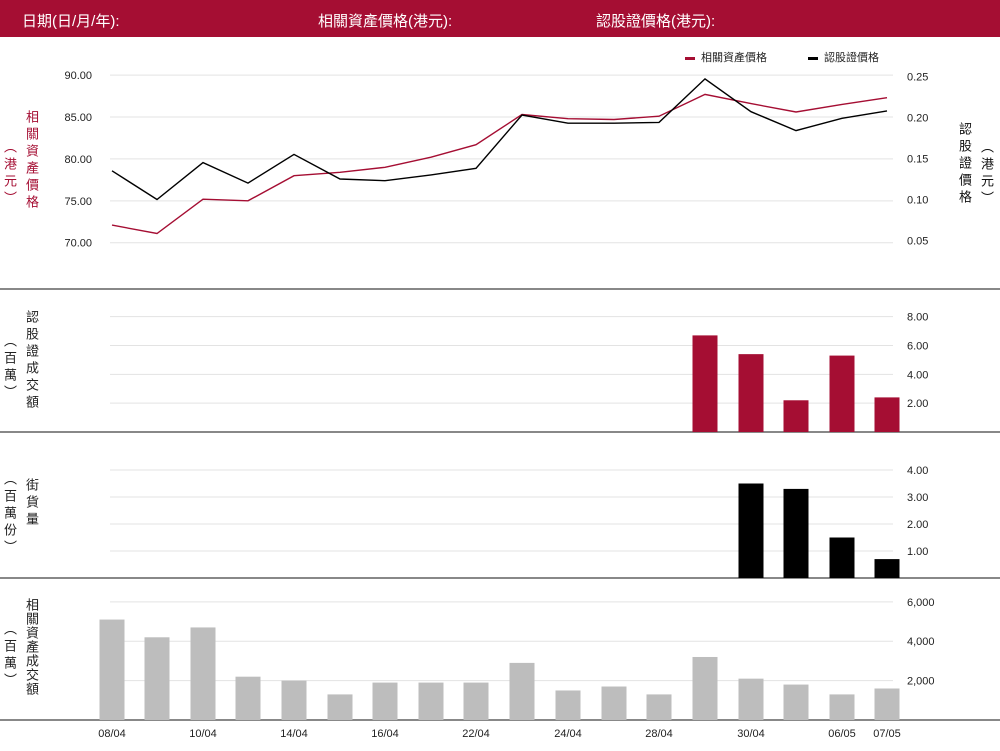  Describe the element at coordinates (500, 18) in the screenshot. I see `header-bar: 日期(日/月/年): 相關資產價格(港元): 認股證價格(港元):` at that location.